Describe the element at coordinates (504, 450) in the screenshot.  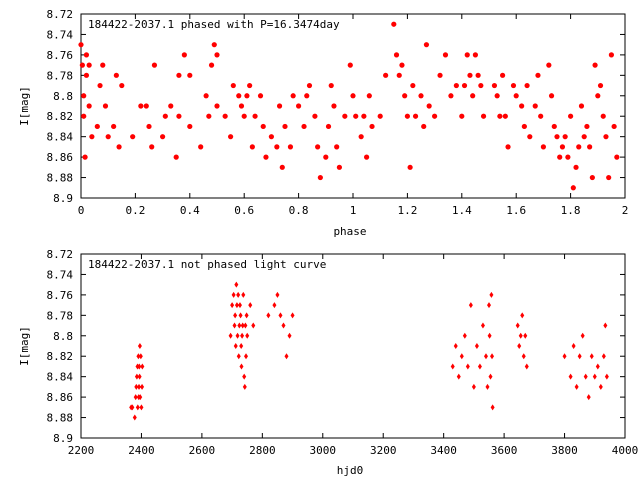
I see `x-tick-label: 3600` at that location.